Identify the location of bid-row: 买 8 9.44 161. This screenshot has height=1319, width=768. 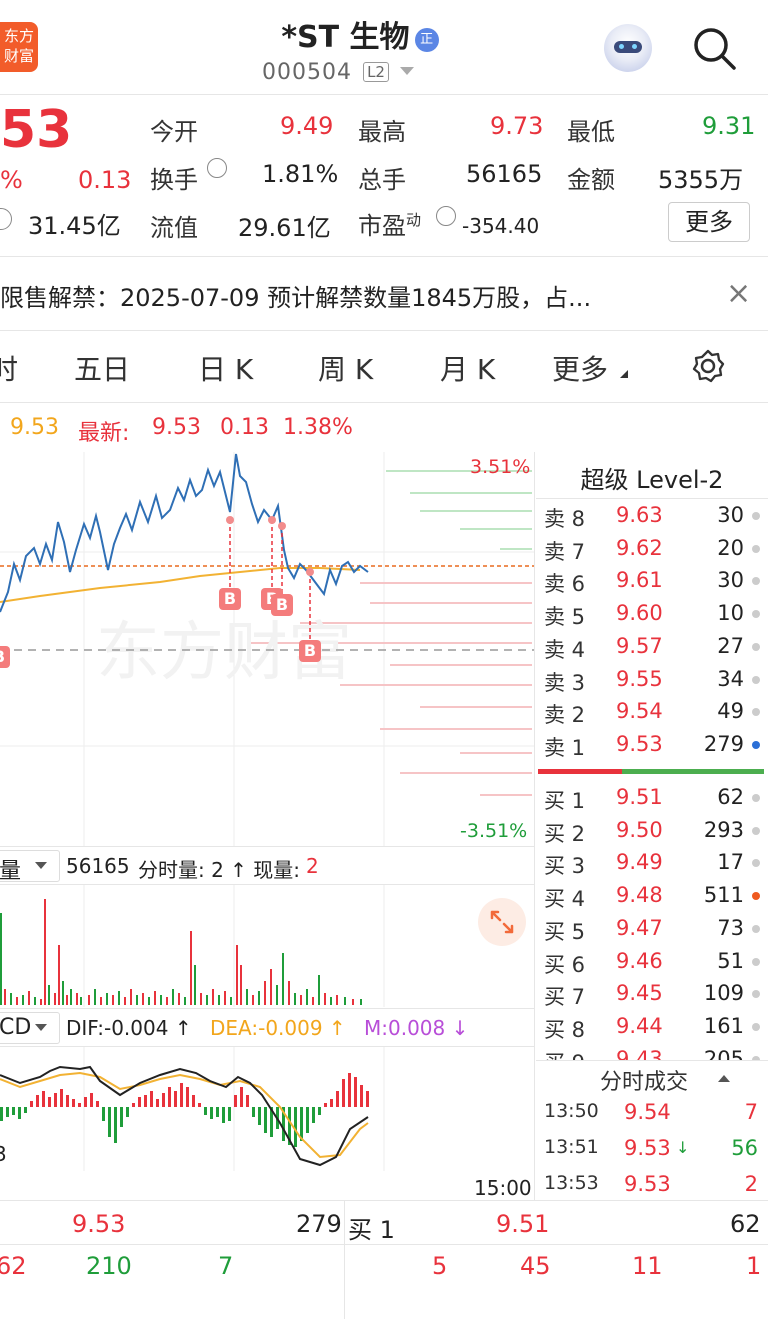
(652, 1027).